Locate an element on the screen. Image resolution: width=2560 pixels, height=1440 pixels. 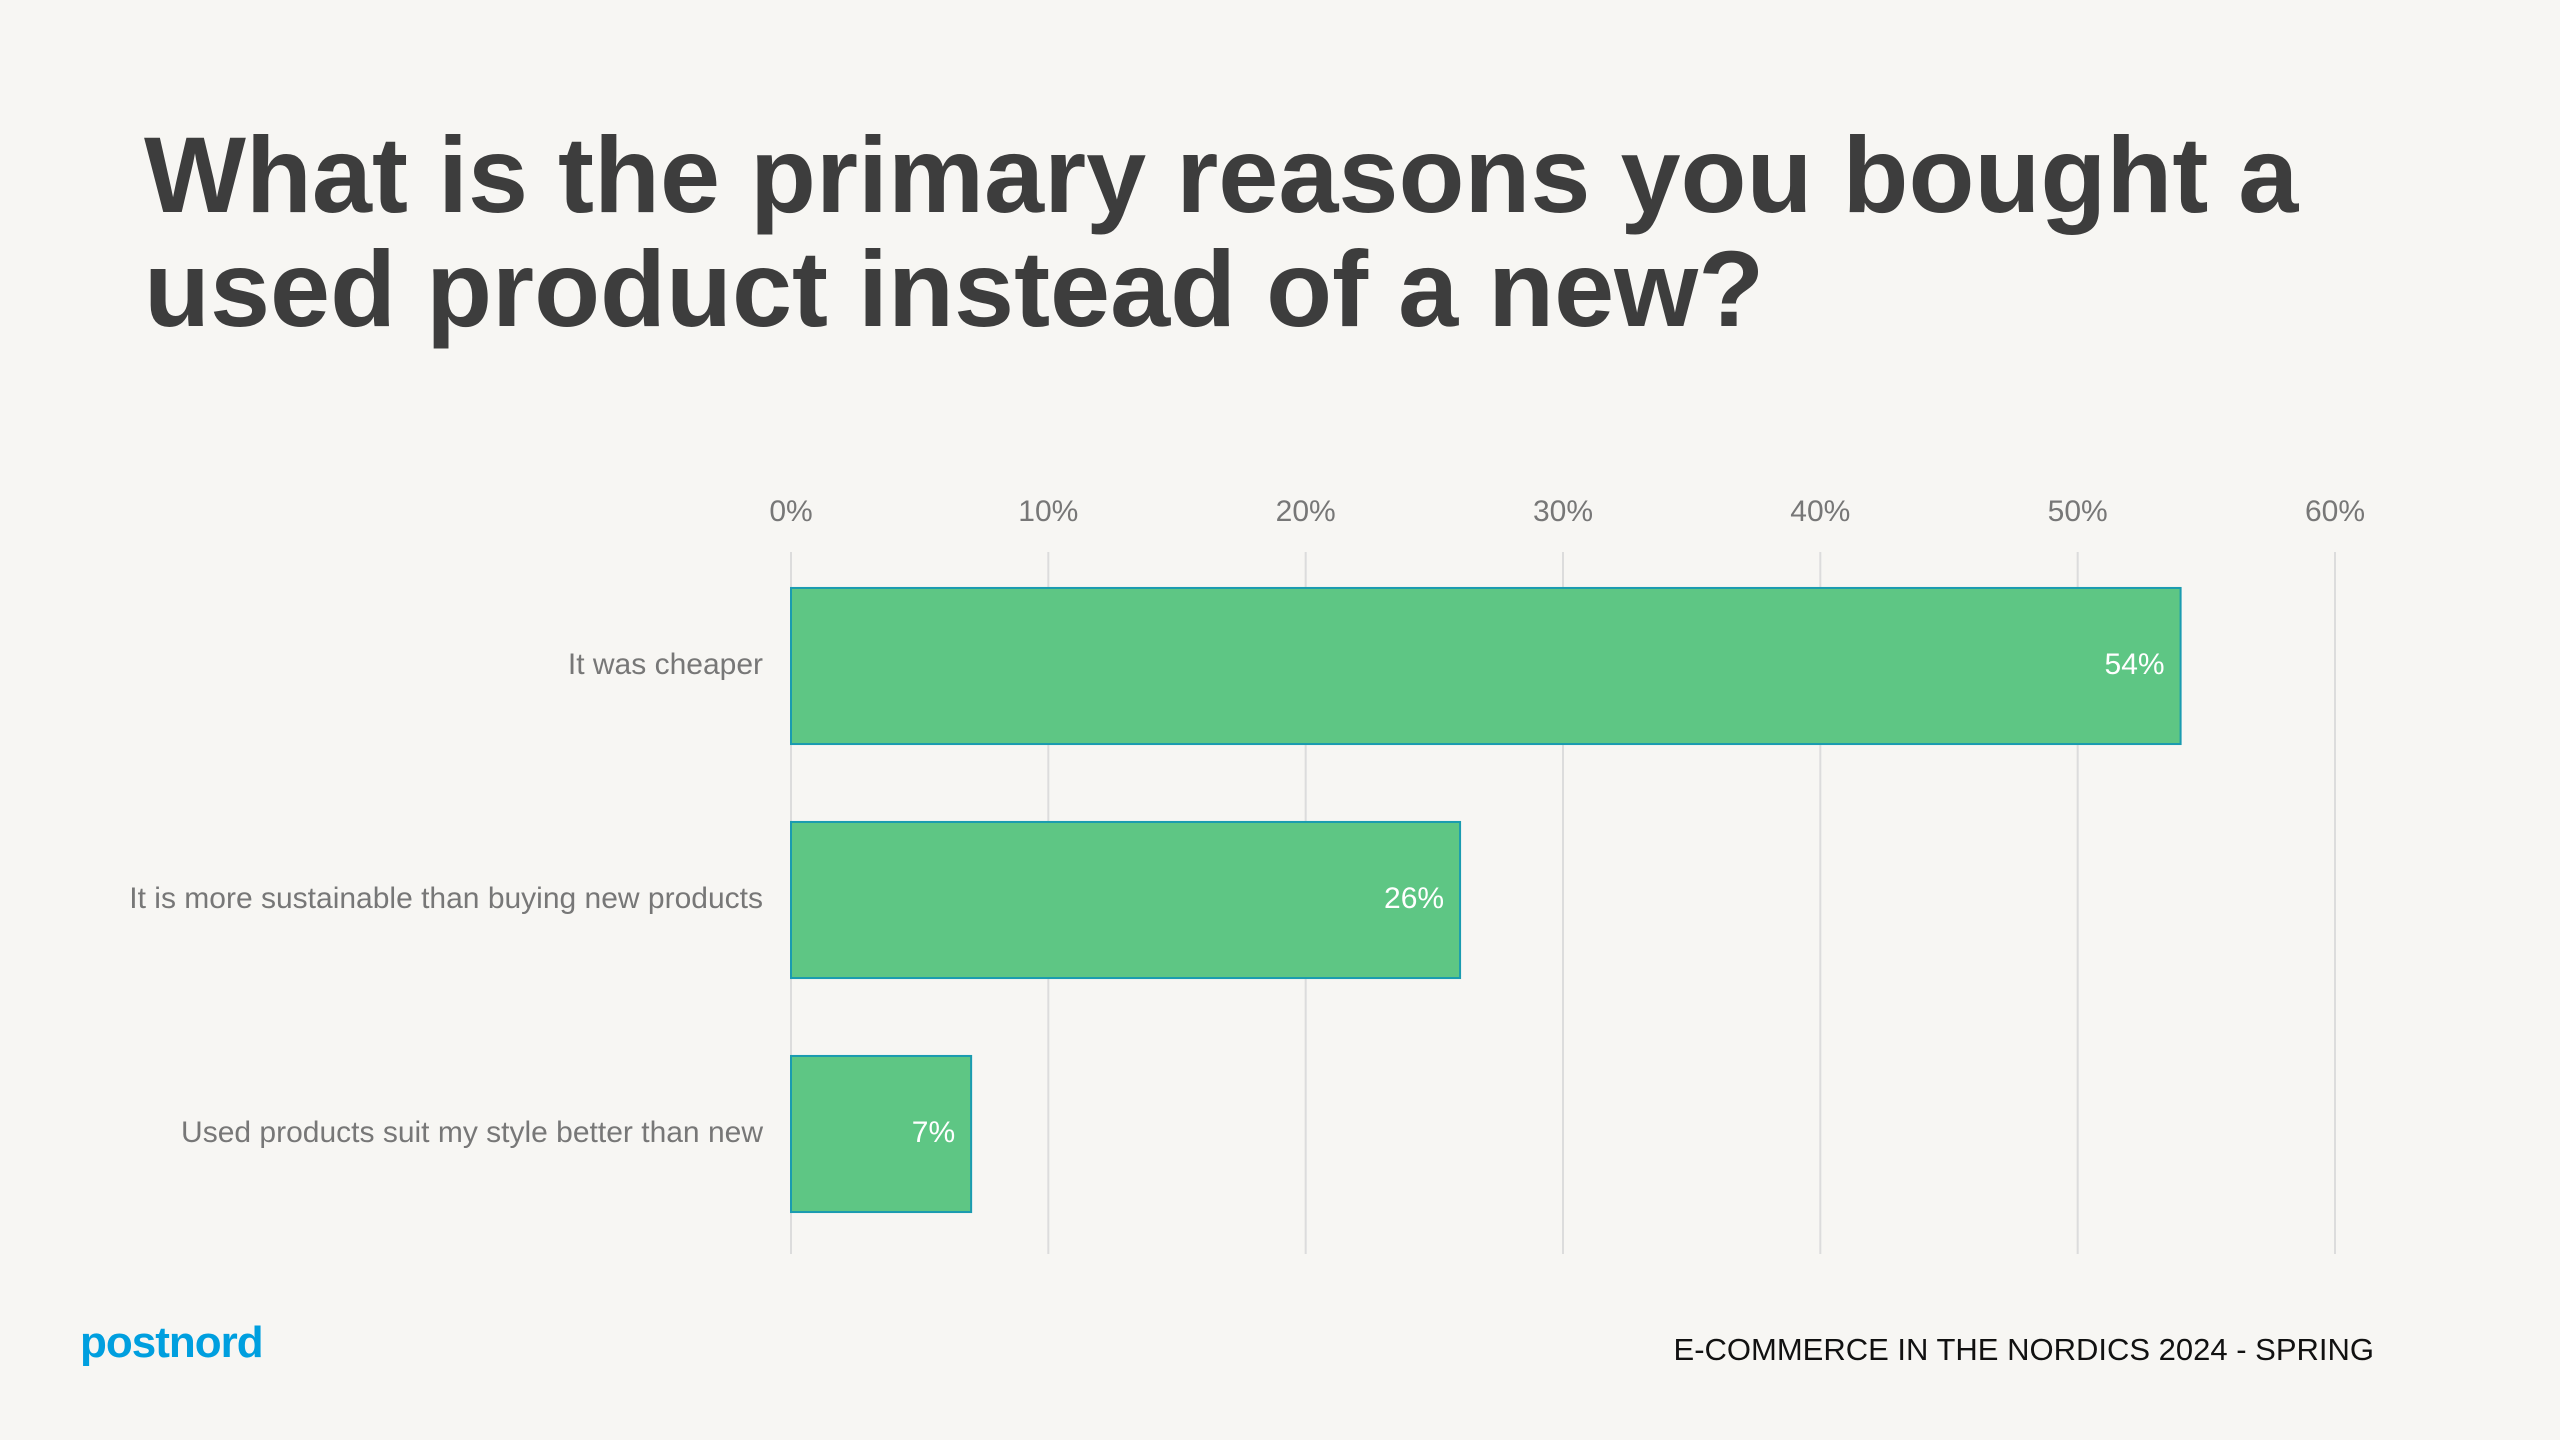
logo: postnord is located at coordinates (172, 1342).